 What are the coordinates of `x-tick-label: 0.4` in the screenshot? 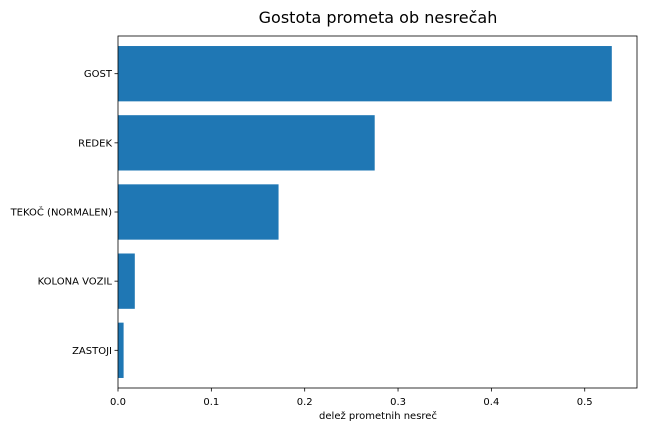 It's located at (491, 402).